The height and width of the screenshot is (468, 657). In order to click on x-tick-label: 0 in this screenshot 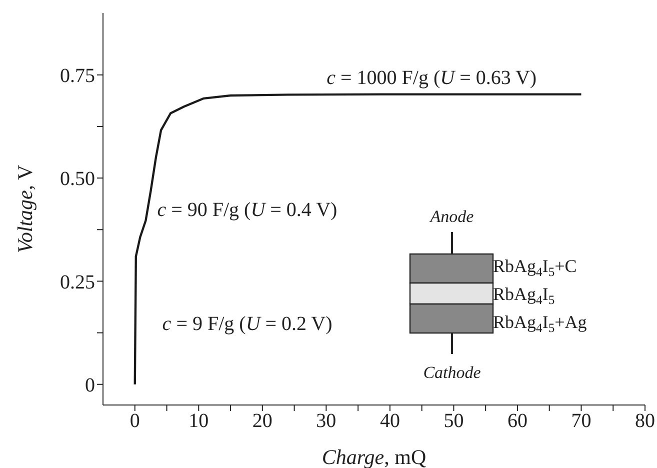, I will do `click(135, 421)`.